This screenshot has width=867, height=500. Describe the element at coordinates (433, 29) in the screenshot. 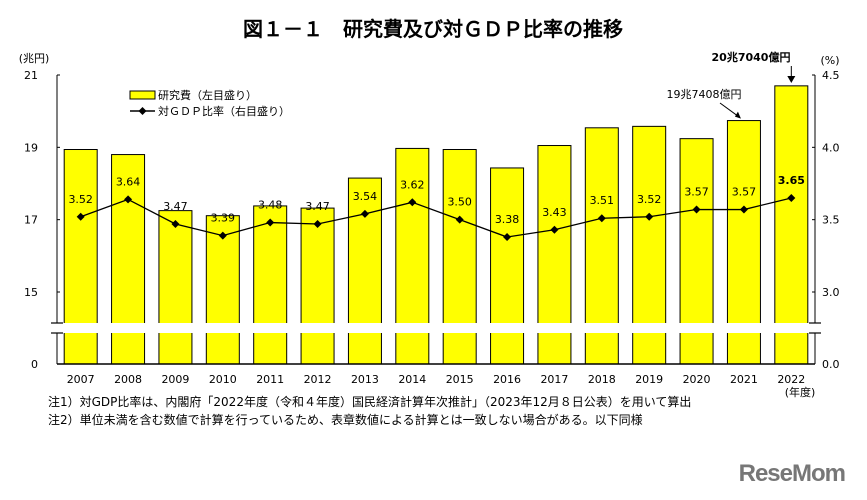

I see `chart-title: 図１－１ 研究費及び対ＧＤＰ比率の推移` at that location.